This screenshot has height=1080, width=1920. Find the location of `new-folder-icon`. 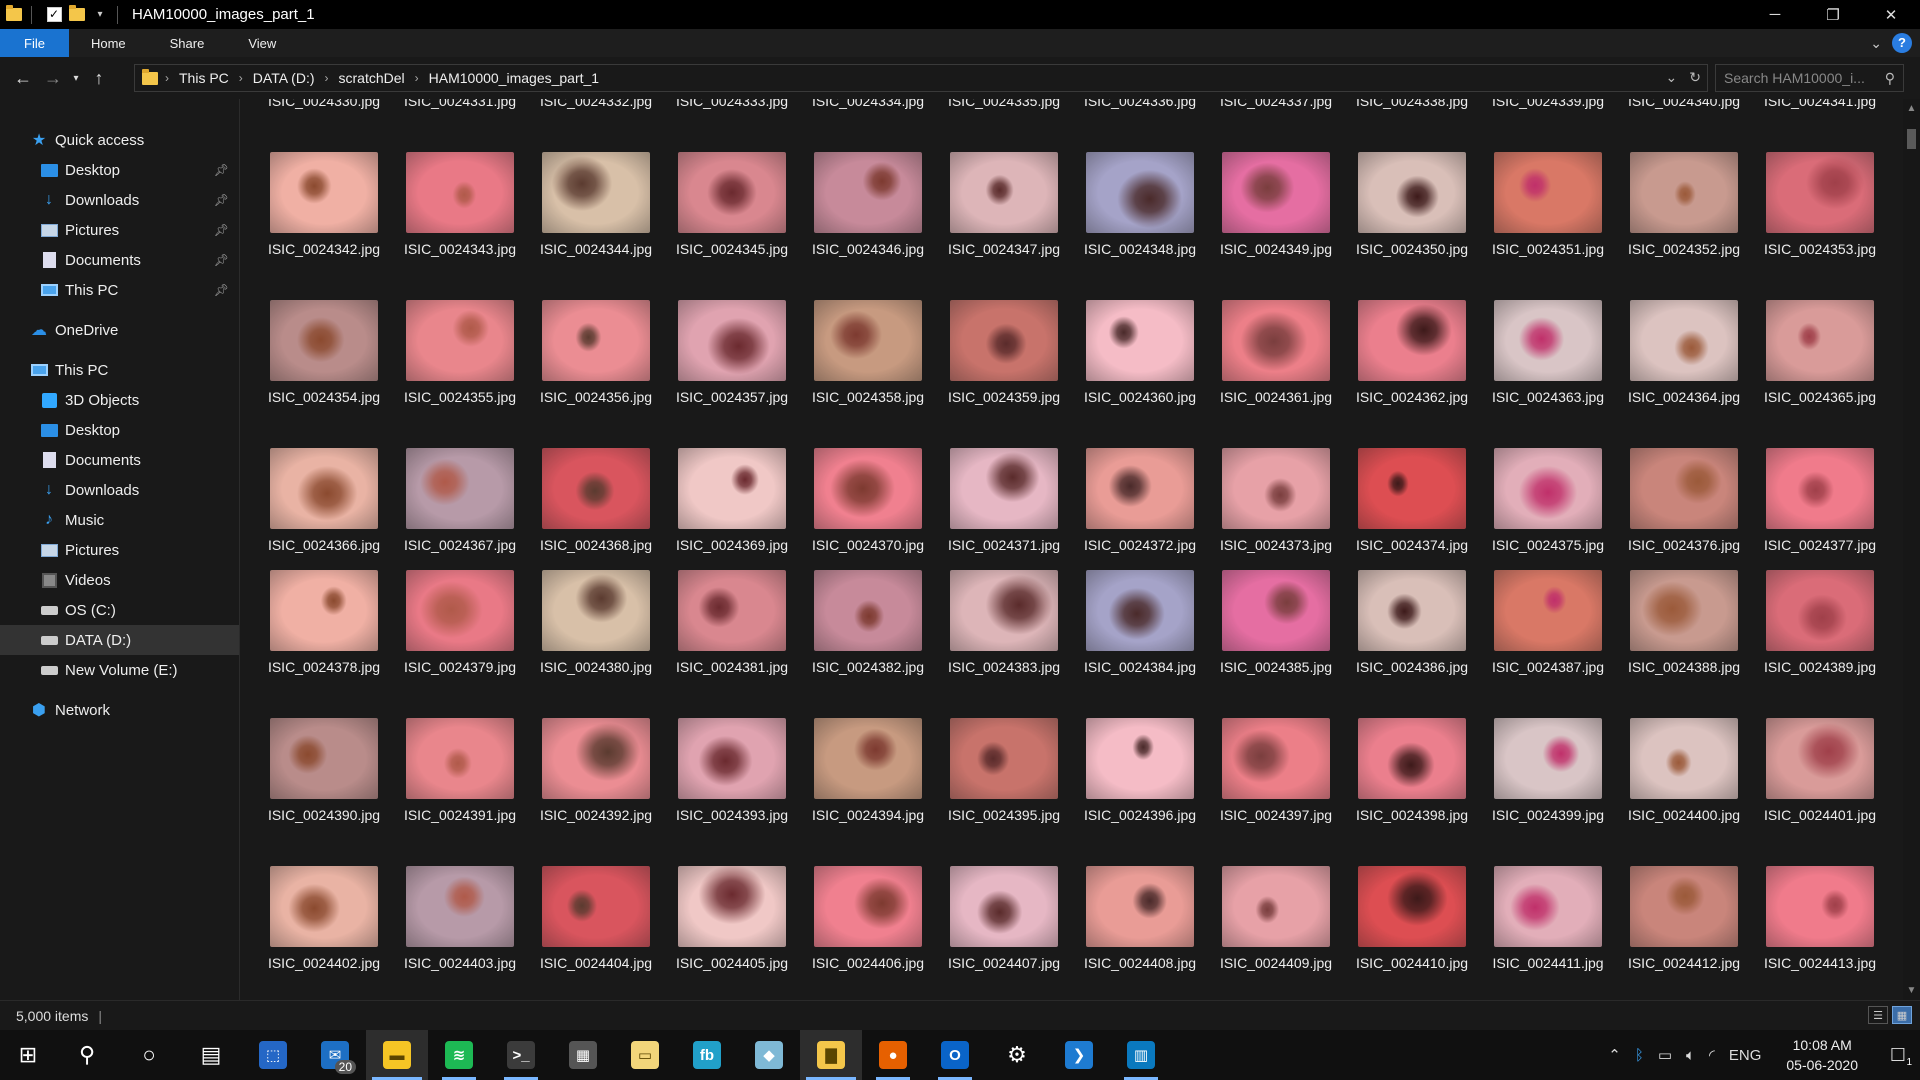

new-folder-icon is located at coordinates (77, 14).